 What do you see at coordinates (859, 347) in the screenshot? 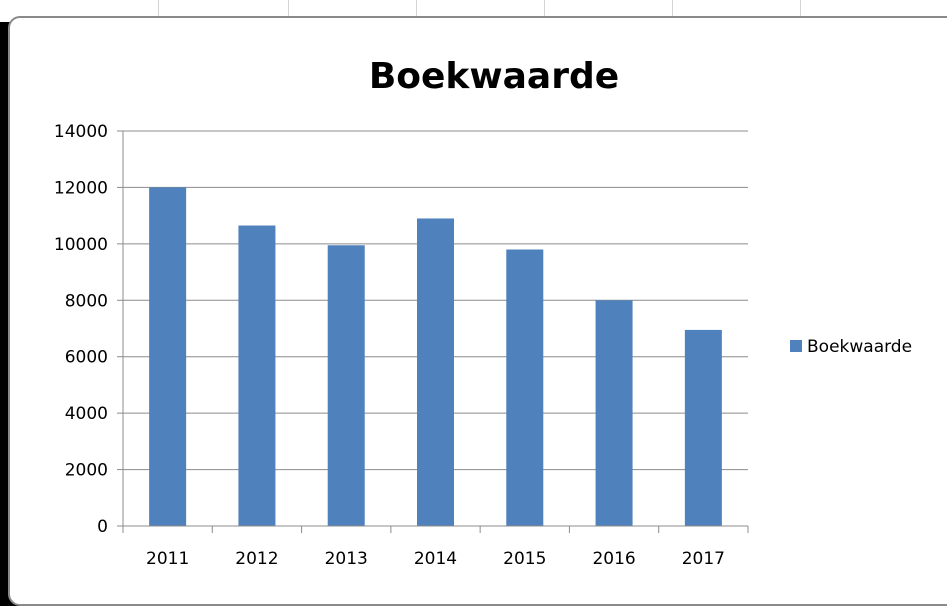
I see `legend-label: Boekwaarde` at bounding box center [859, 347].